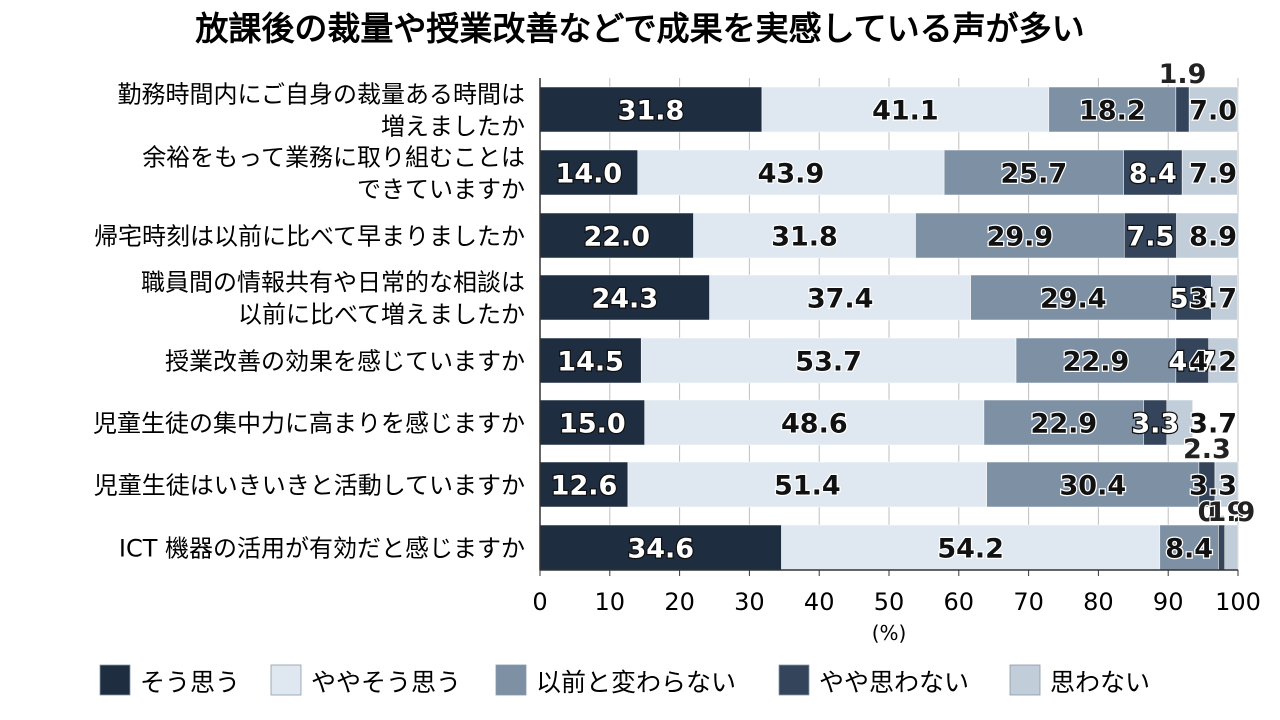  What do you see at coordinates (322, 549) in the screenshot?
I see `category-label: ICT 機器の活用が有効だと感じますか` at bounding box center [322, 549].